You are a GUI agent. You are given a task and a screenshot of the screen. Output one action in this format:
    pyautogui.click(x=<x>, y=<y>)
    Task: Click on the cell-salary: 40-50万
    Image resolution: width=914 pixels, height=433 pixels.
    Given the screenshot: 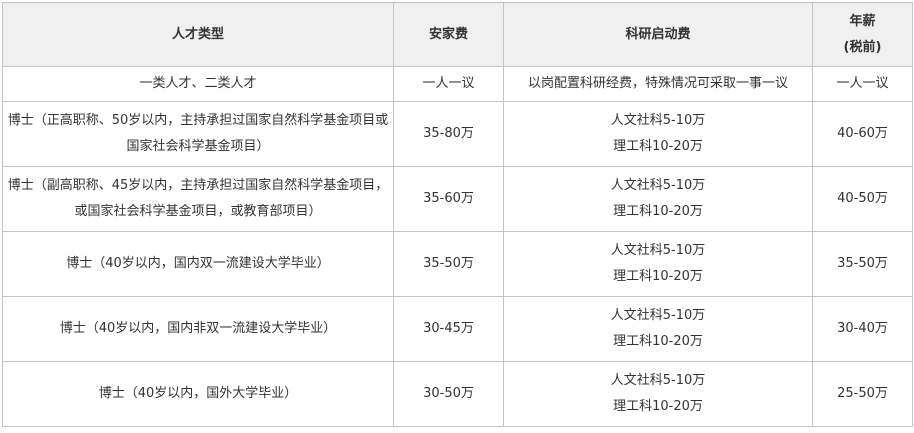 What is the action you would take?
    pyautogui.click(x=862, y=199)
    